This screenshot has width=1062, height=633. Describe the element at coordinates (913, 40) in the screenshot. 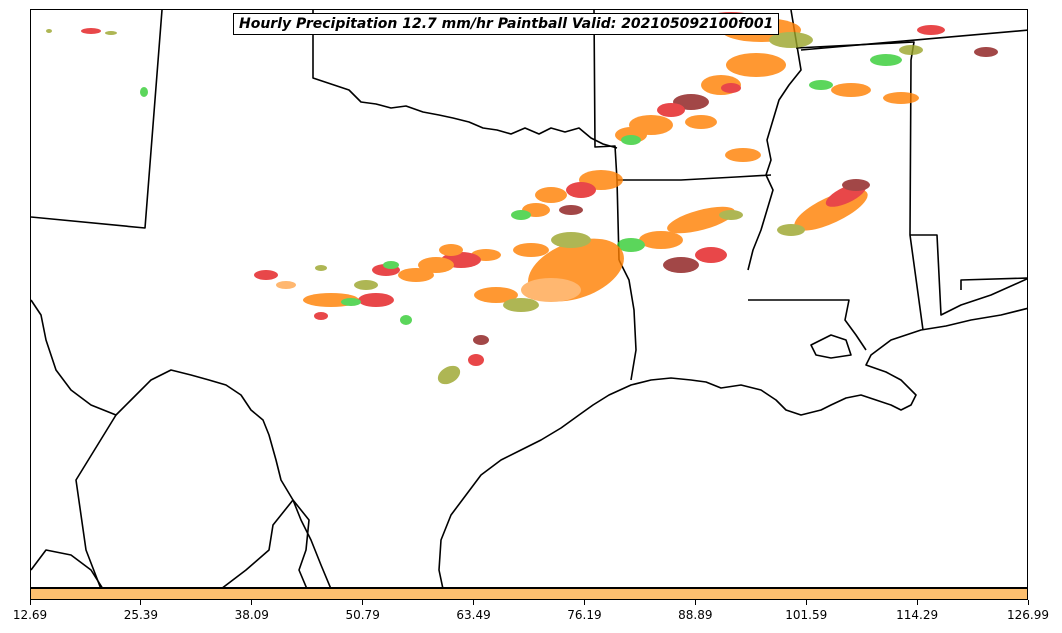

I see `tn-border` at that location.